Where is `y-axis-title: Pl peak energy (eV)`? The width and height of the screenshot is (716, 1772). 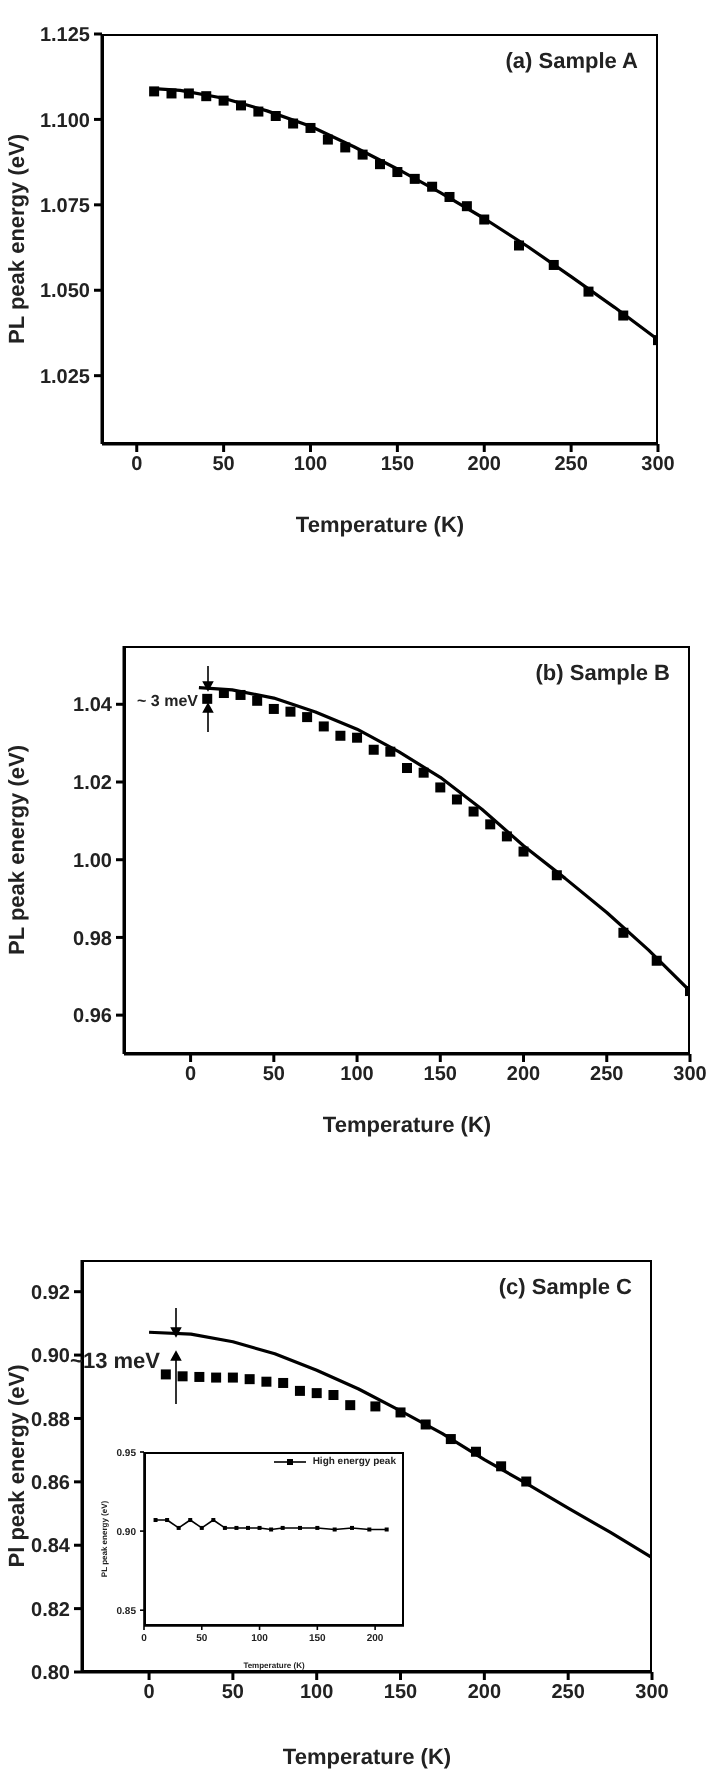
y-axis-title: Pl peak energy (eV) is located at coordinates (17, 1465).